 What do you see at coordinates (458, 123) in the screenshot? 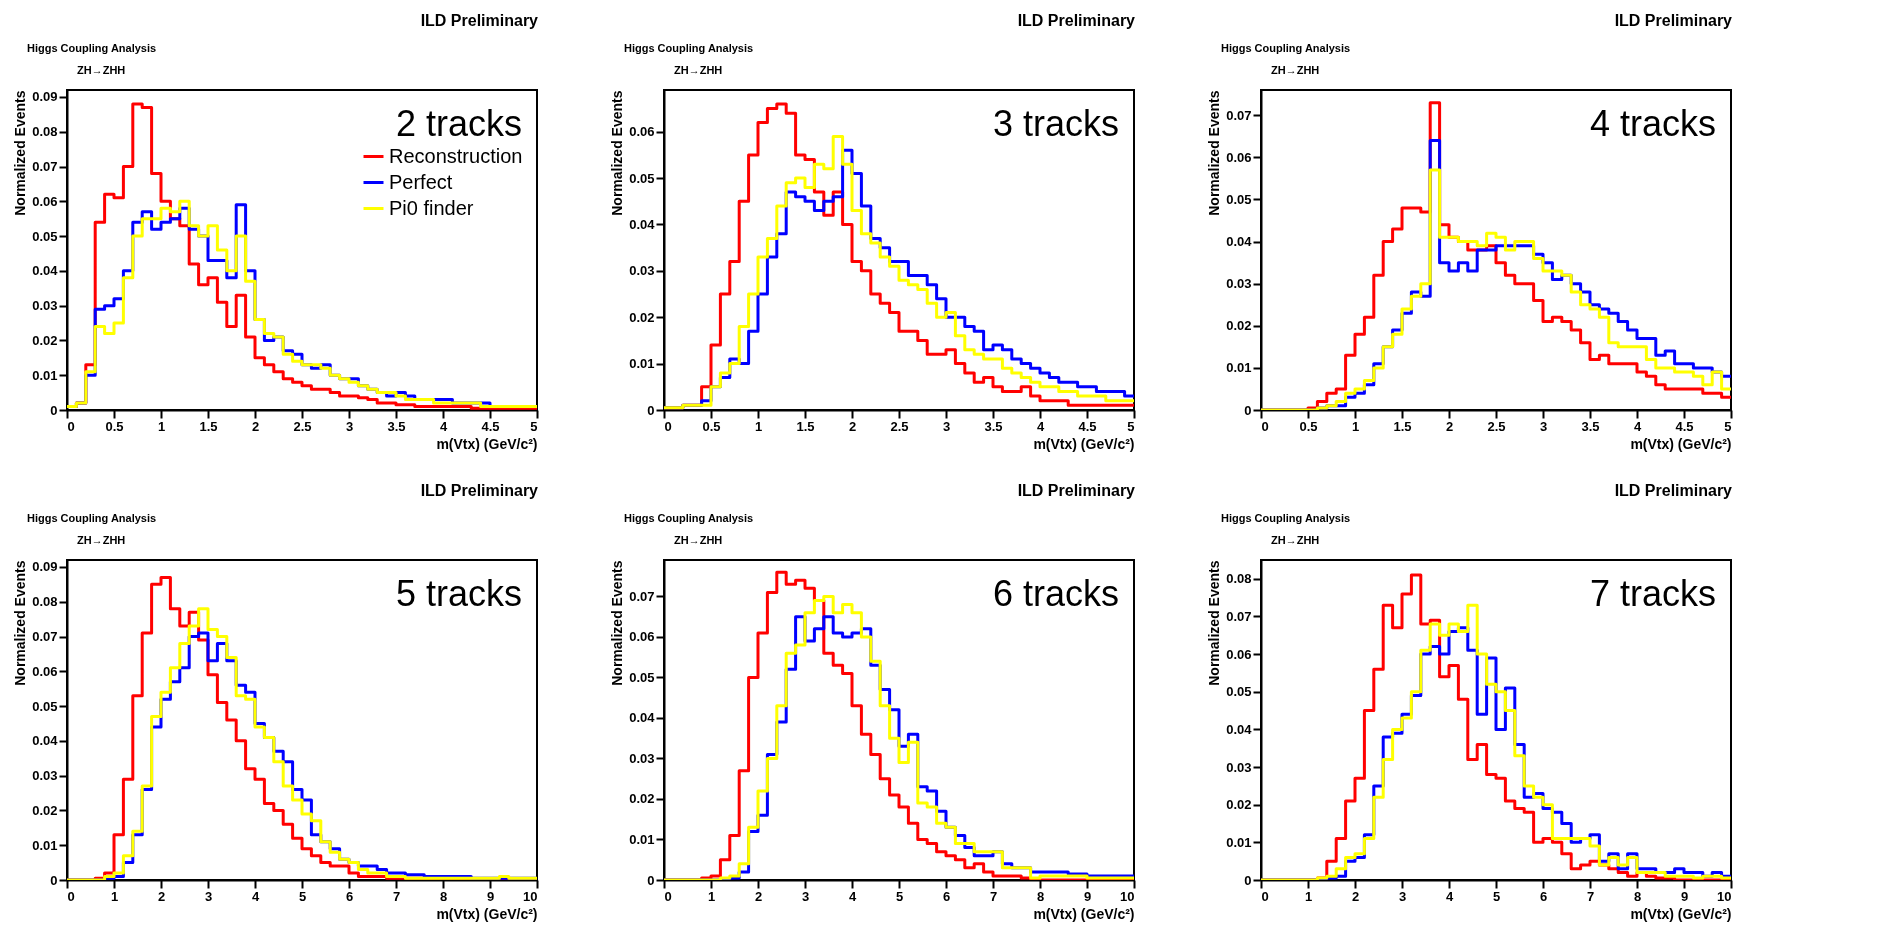
I see `annotation: 2 tracks` at bounding box center [458, 123].